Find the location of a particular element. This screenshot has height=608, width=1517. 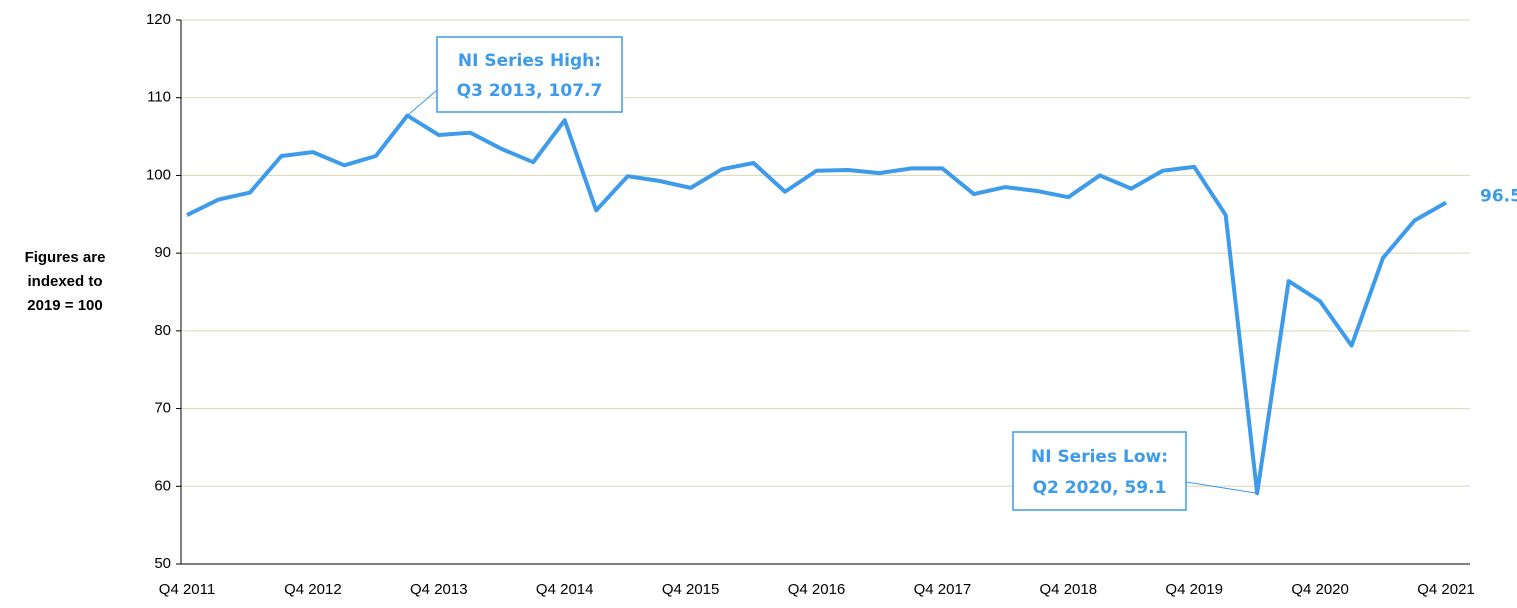

x-tick-label: Q4 2018 is located at coordinates (1069, 589).